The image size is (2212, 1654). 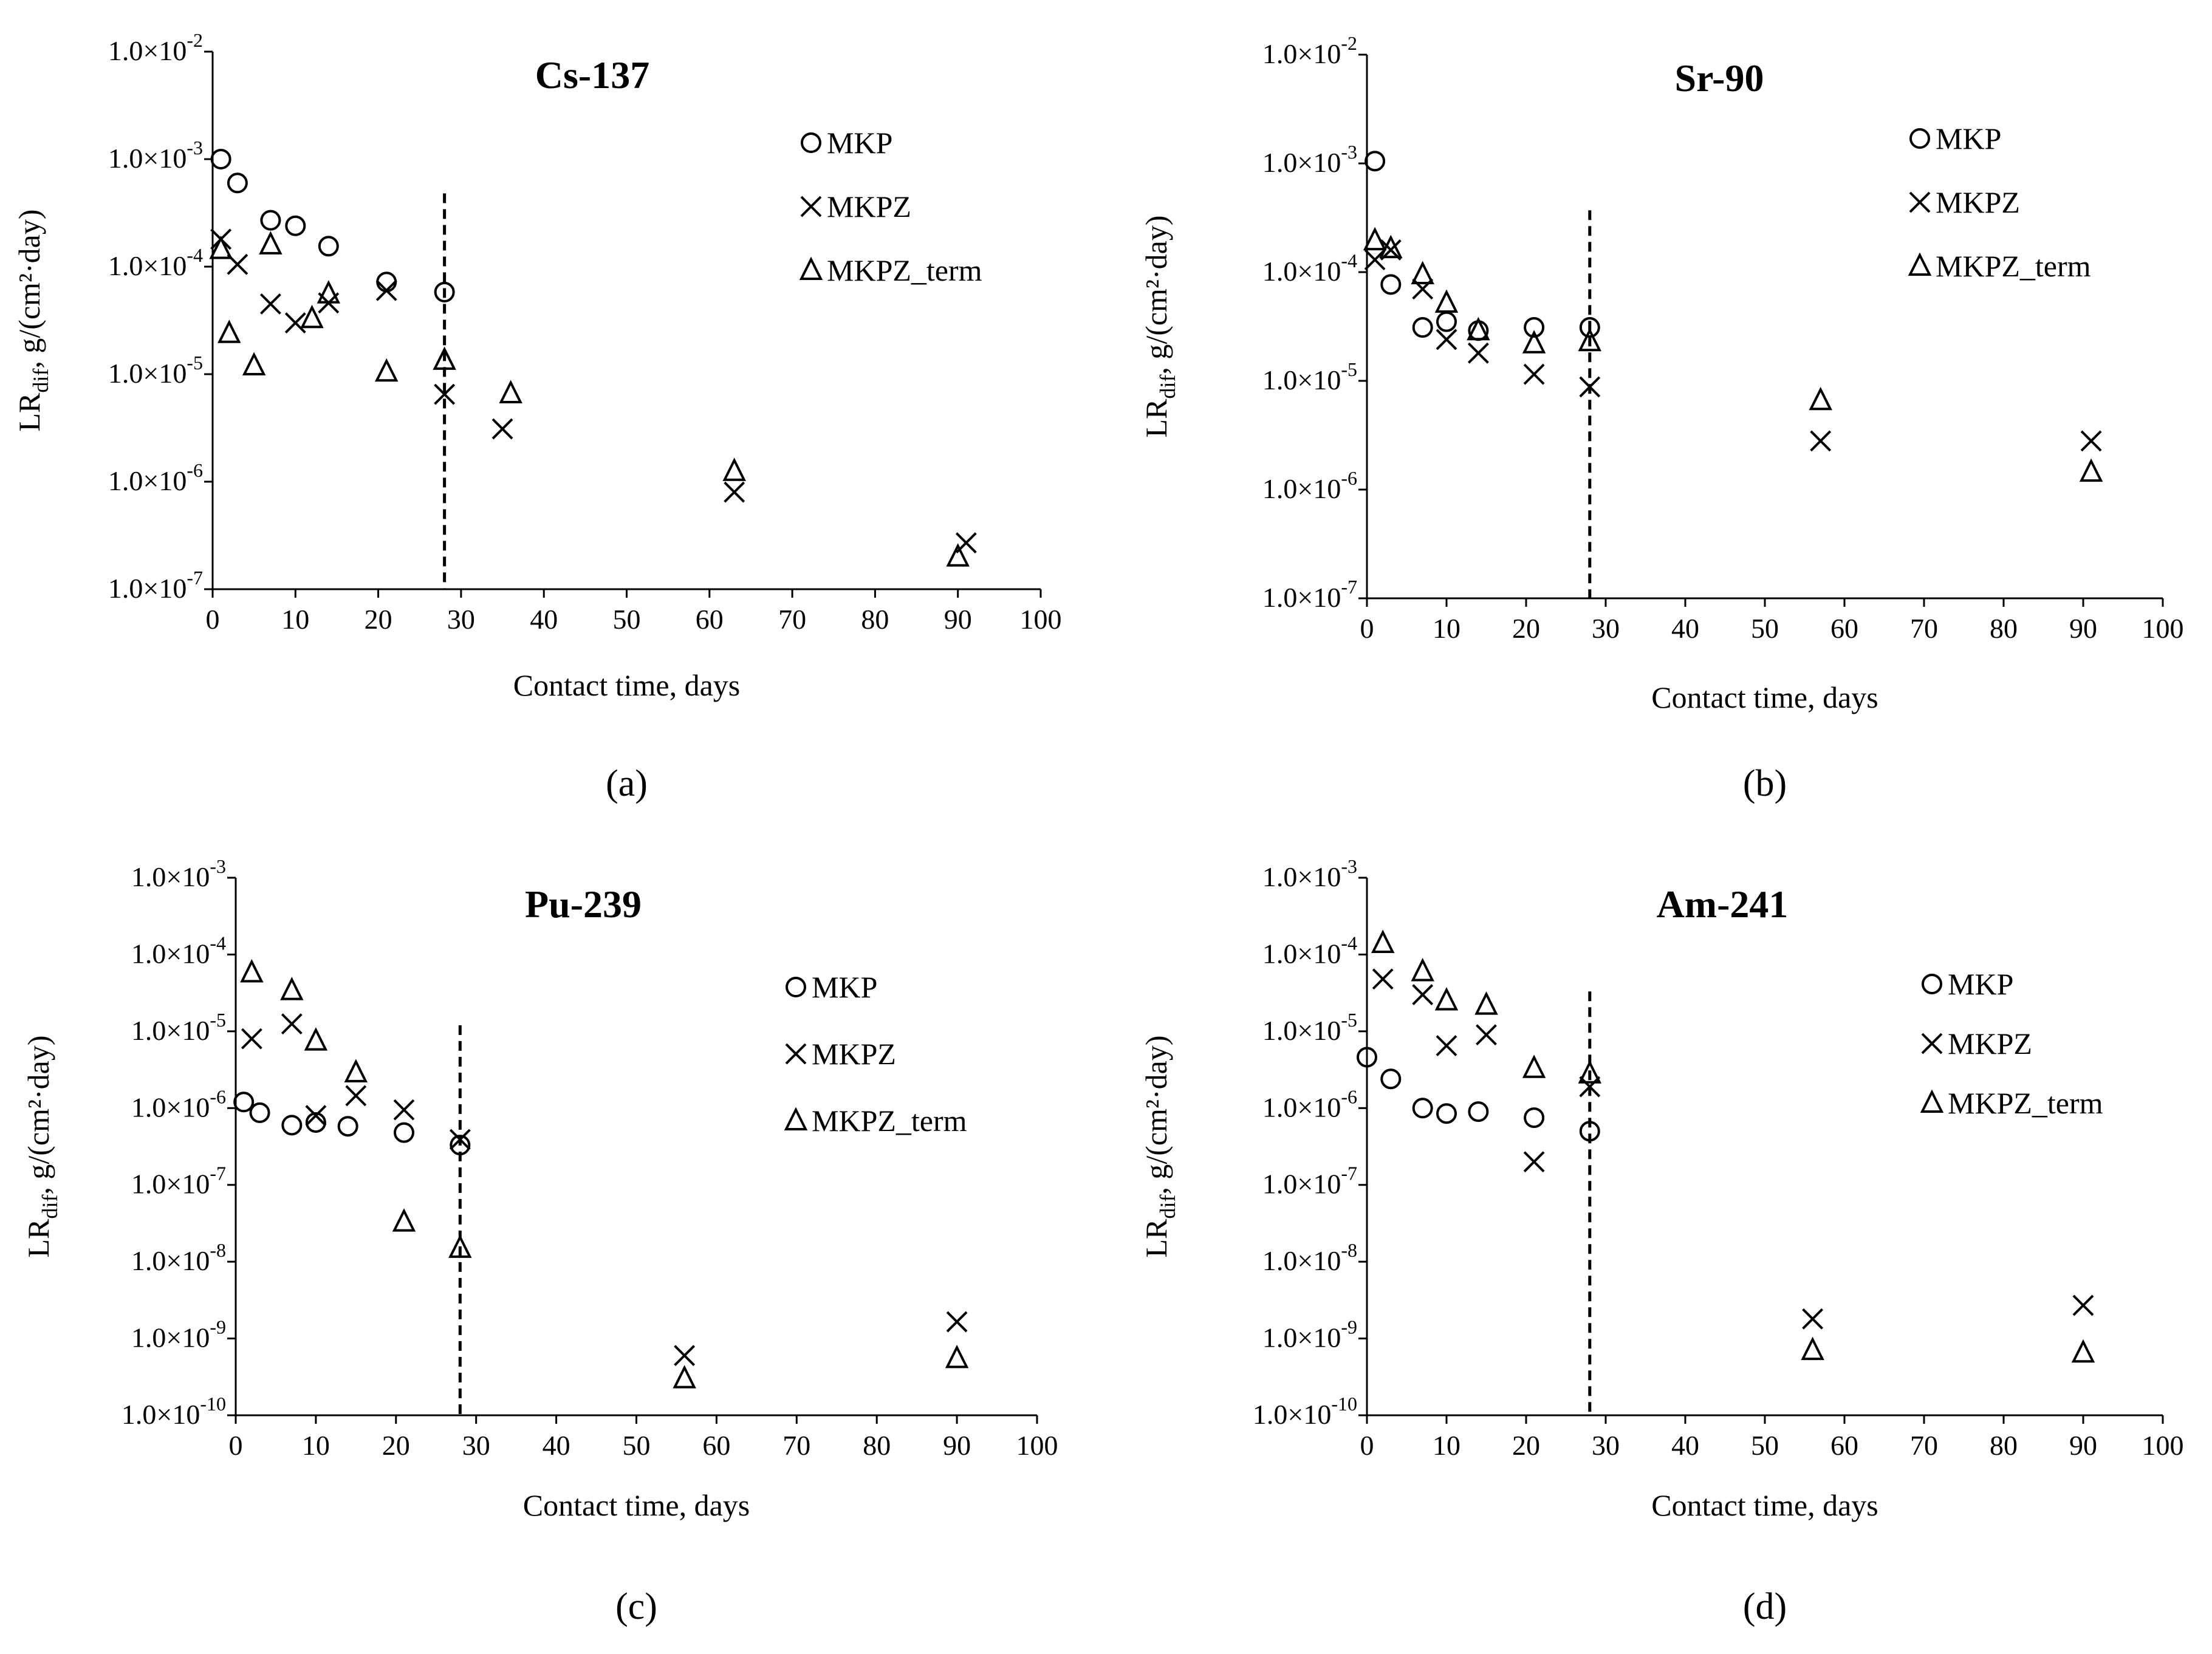 What do you see at coordinates (1723, 904) in the screenshot?
I see `chart-title: Am-241` at bounding box center [1723, 904].